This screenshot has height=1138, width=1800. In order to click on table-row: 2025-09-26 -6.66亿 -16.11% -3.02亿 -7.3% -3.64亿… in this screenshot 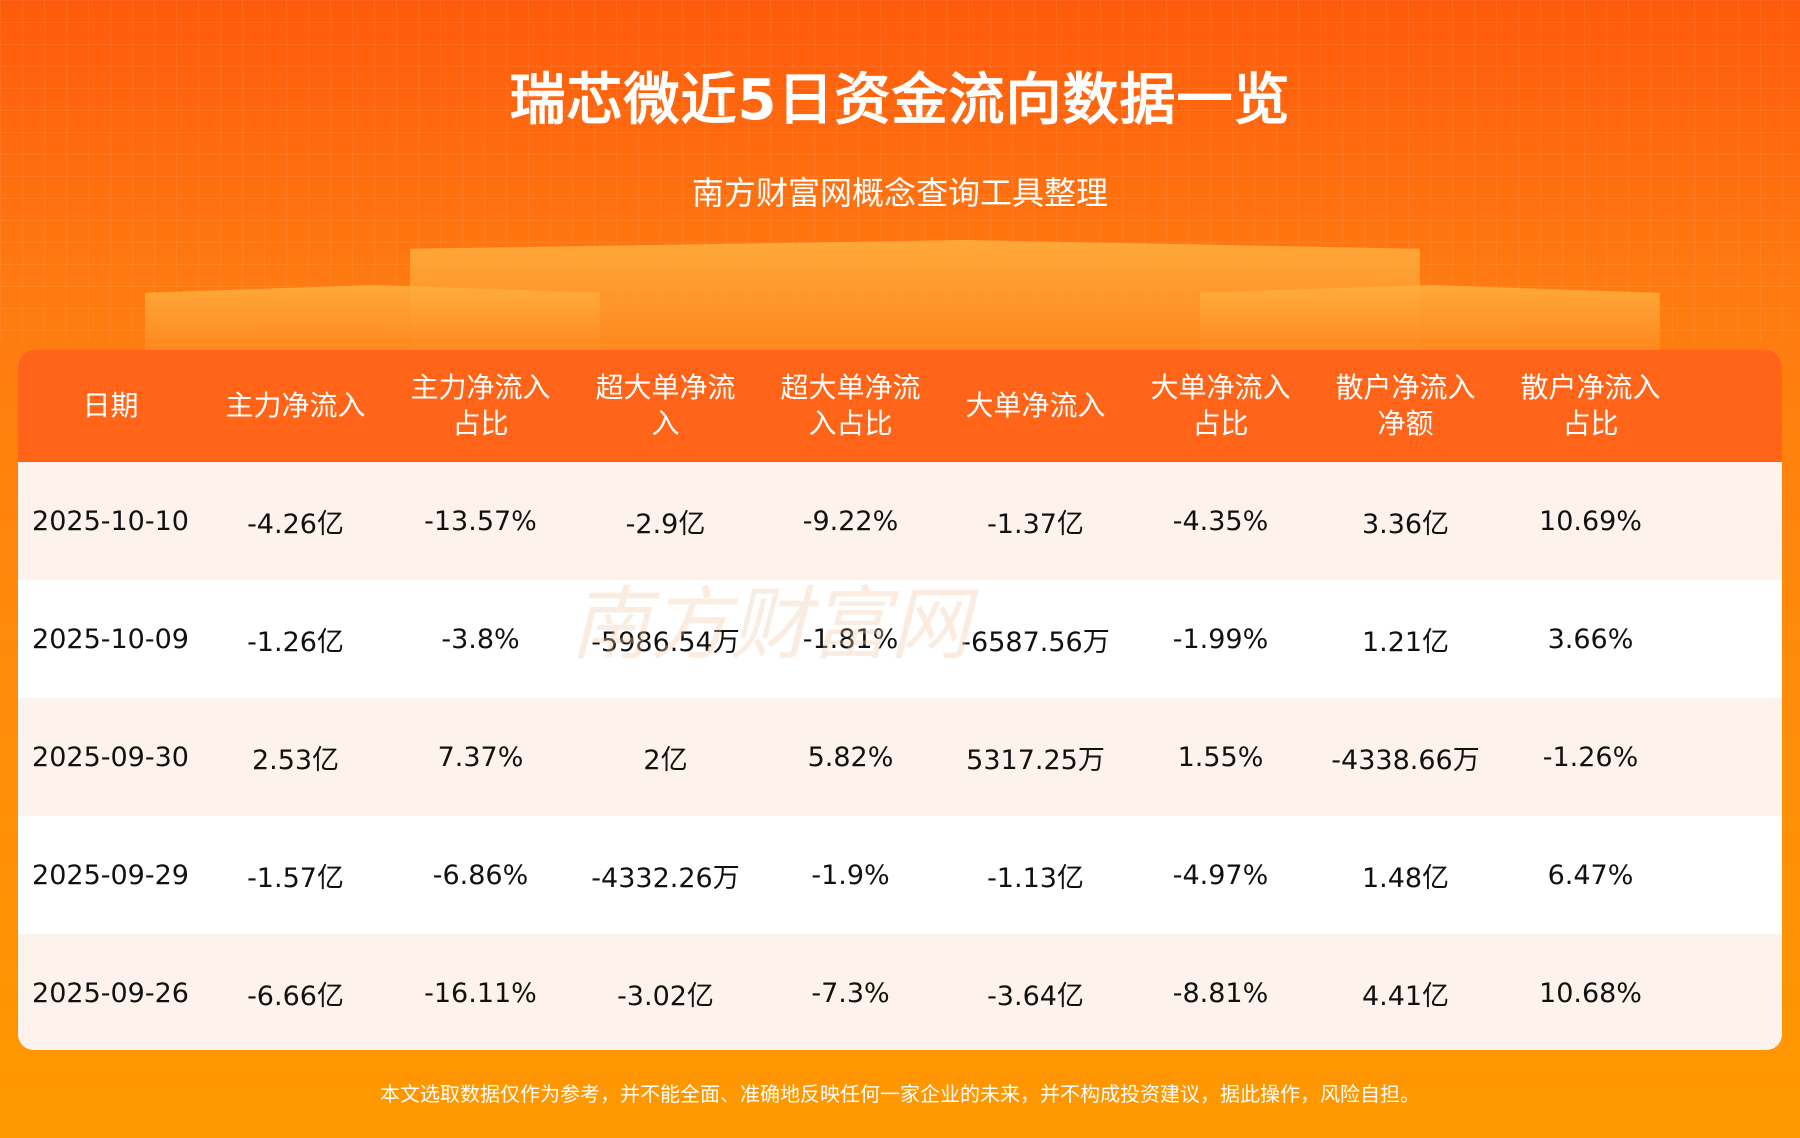, I will do `click(900, 992)`.